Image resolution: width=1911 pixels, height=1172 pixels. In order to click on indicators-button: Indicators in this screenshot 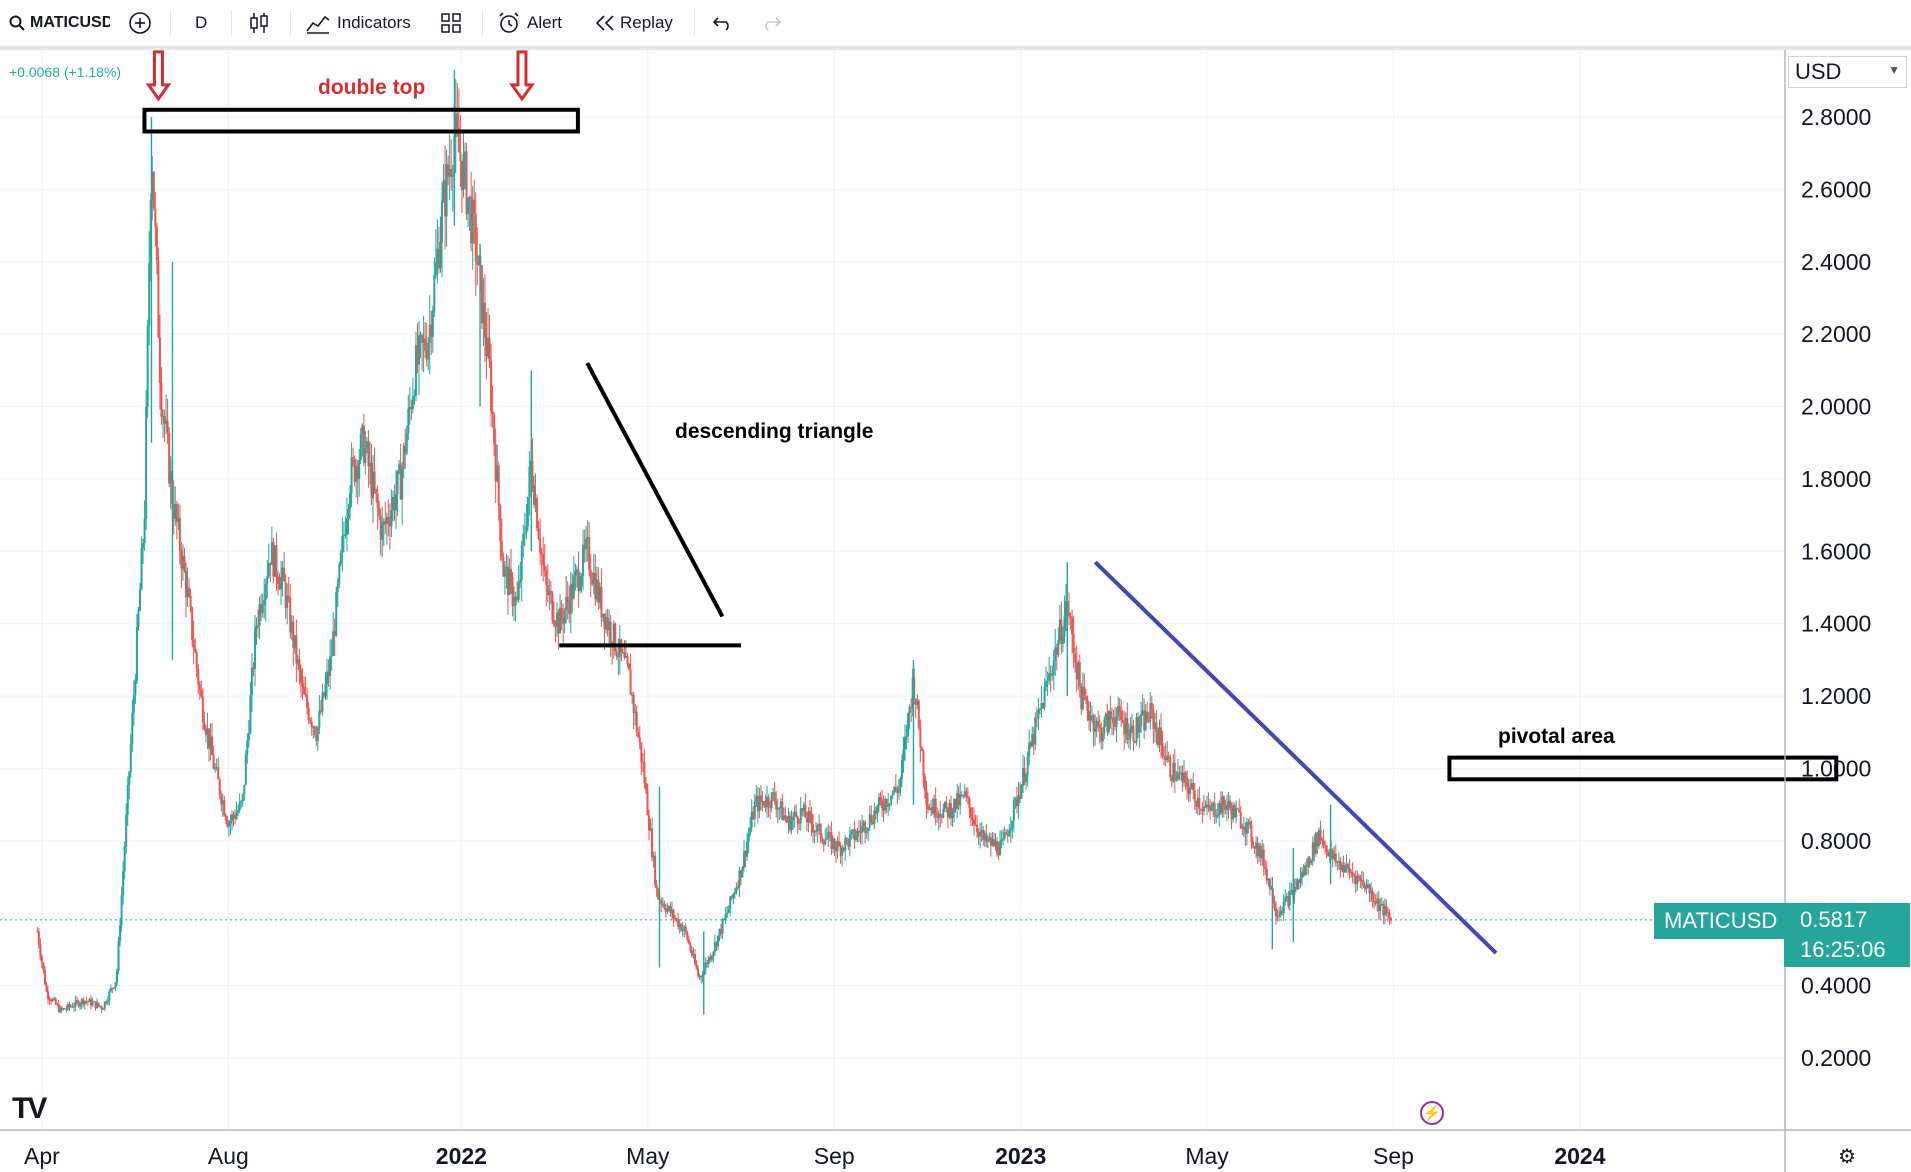, I will do `click(358, 23)`.